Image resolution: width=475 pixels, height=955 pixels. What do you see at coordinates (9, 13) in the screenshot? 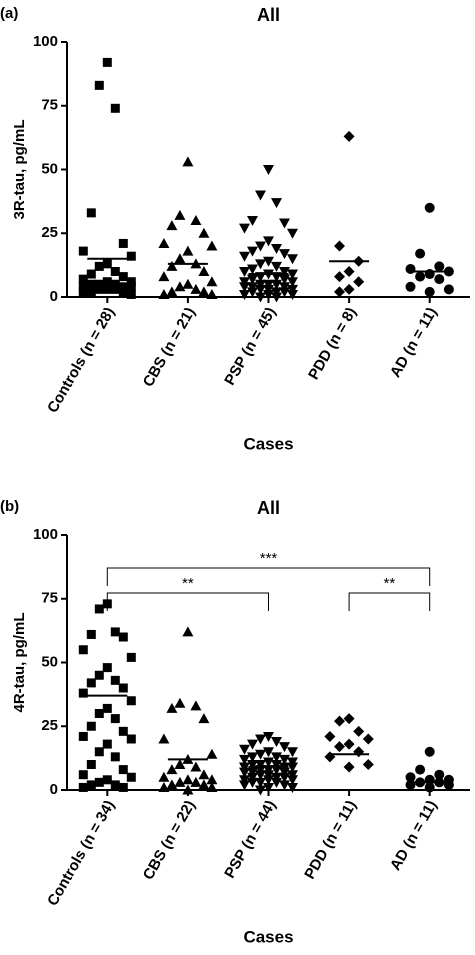
I see `panel-label: (a)` at bounding box center [9, 13].